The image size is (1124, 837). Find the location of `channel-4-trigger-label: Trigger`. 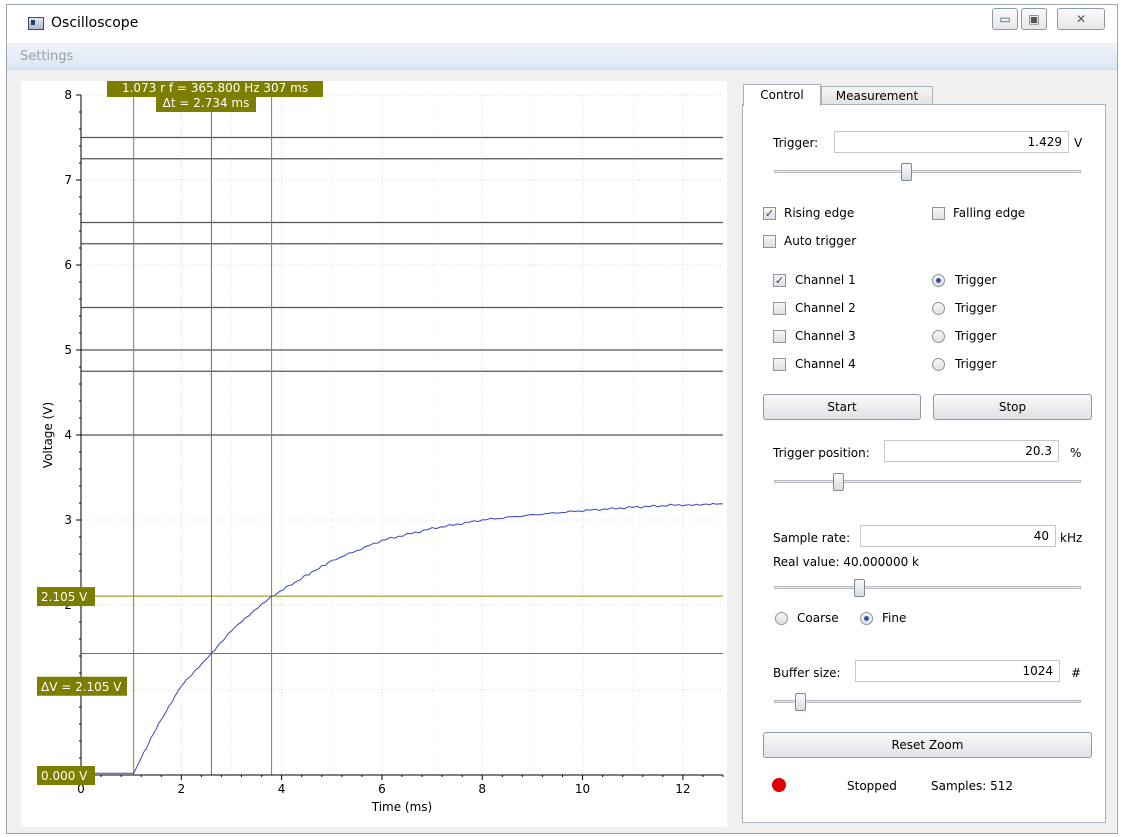

channel-4-trigger-label: Trigger is located at coordinates (976, 364).